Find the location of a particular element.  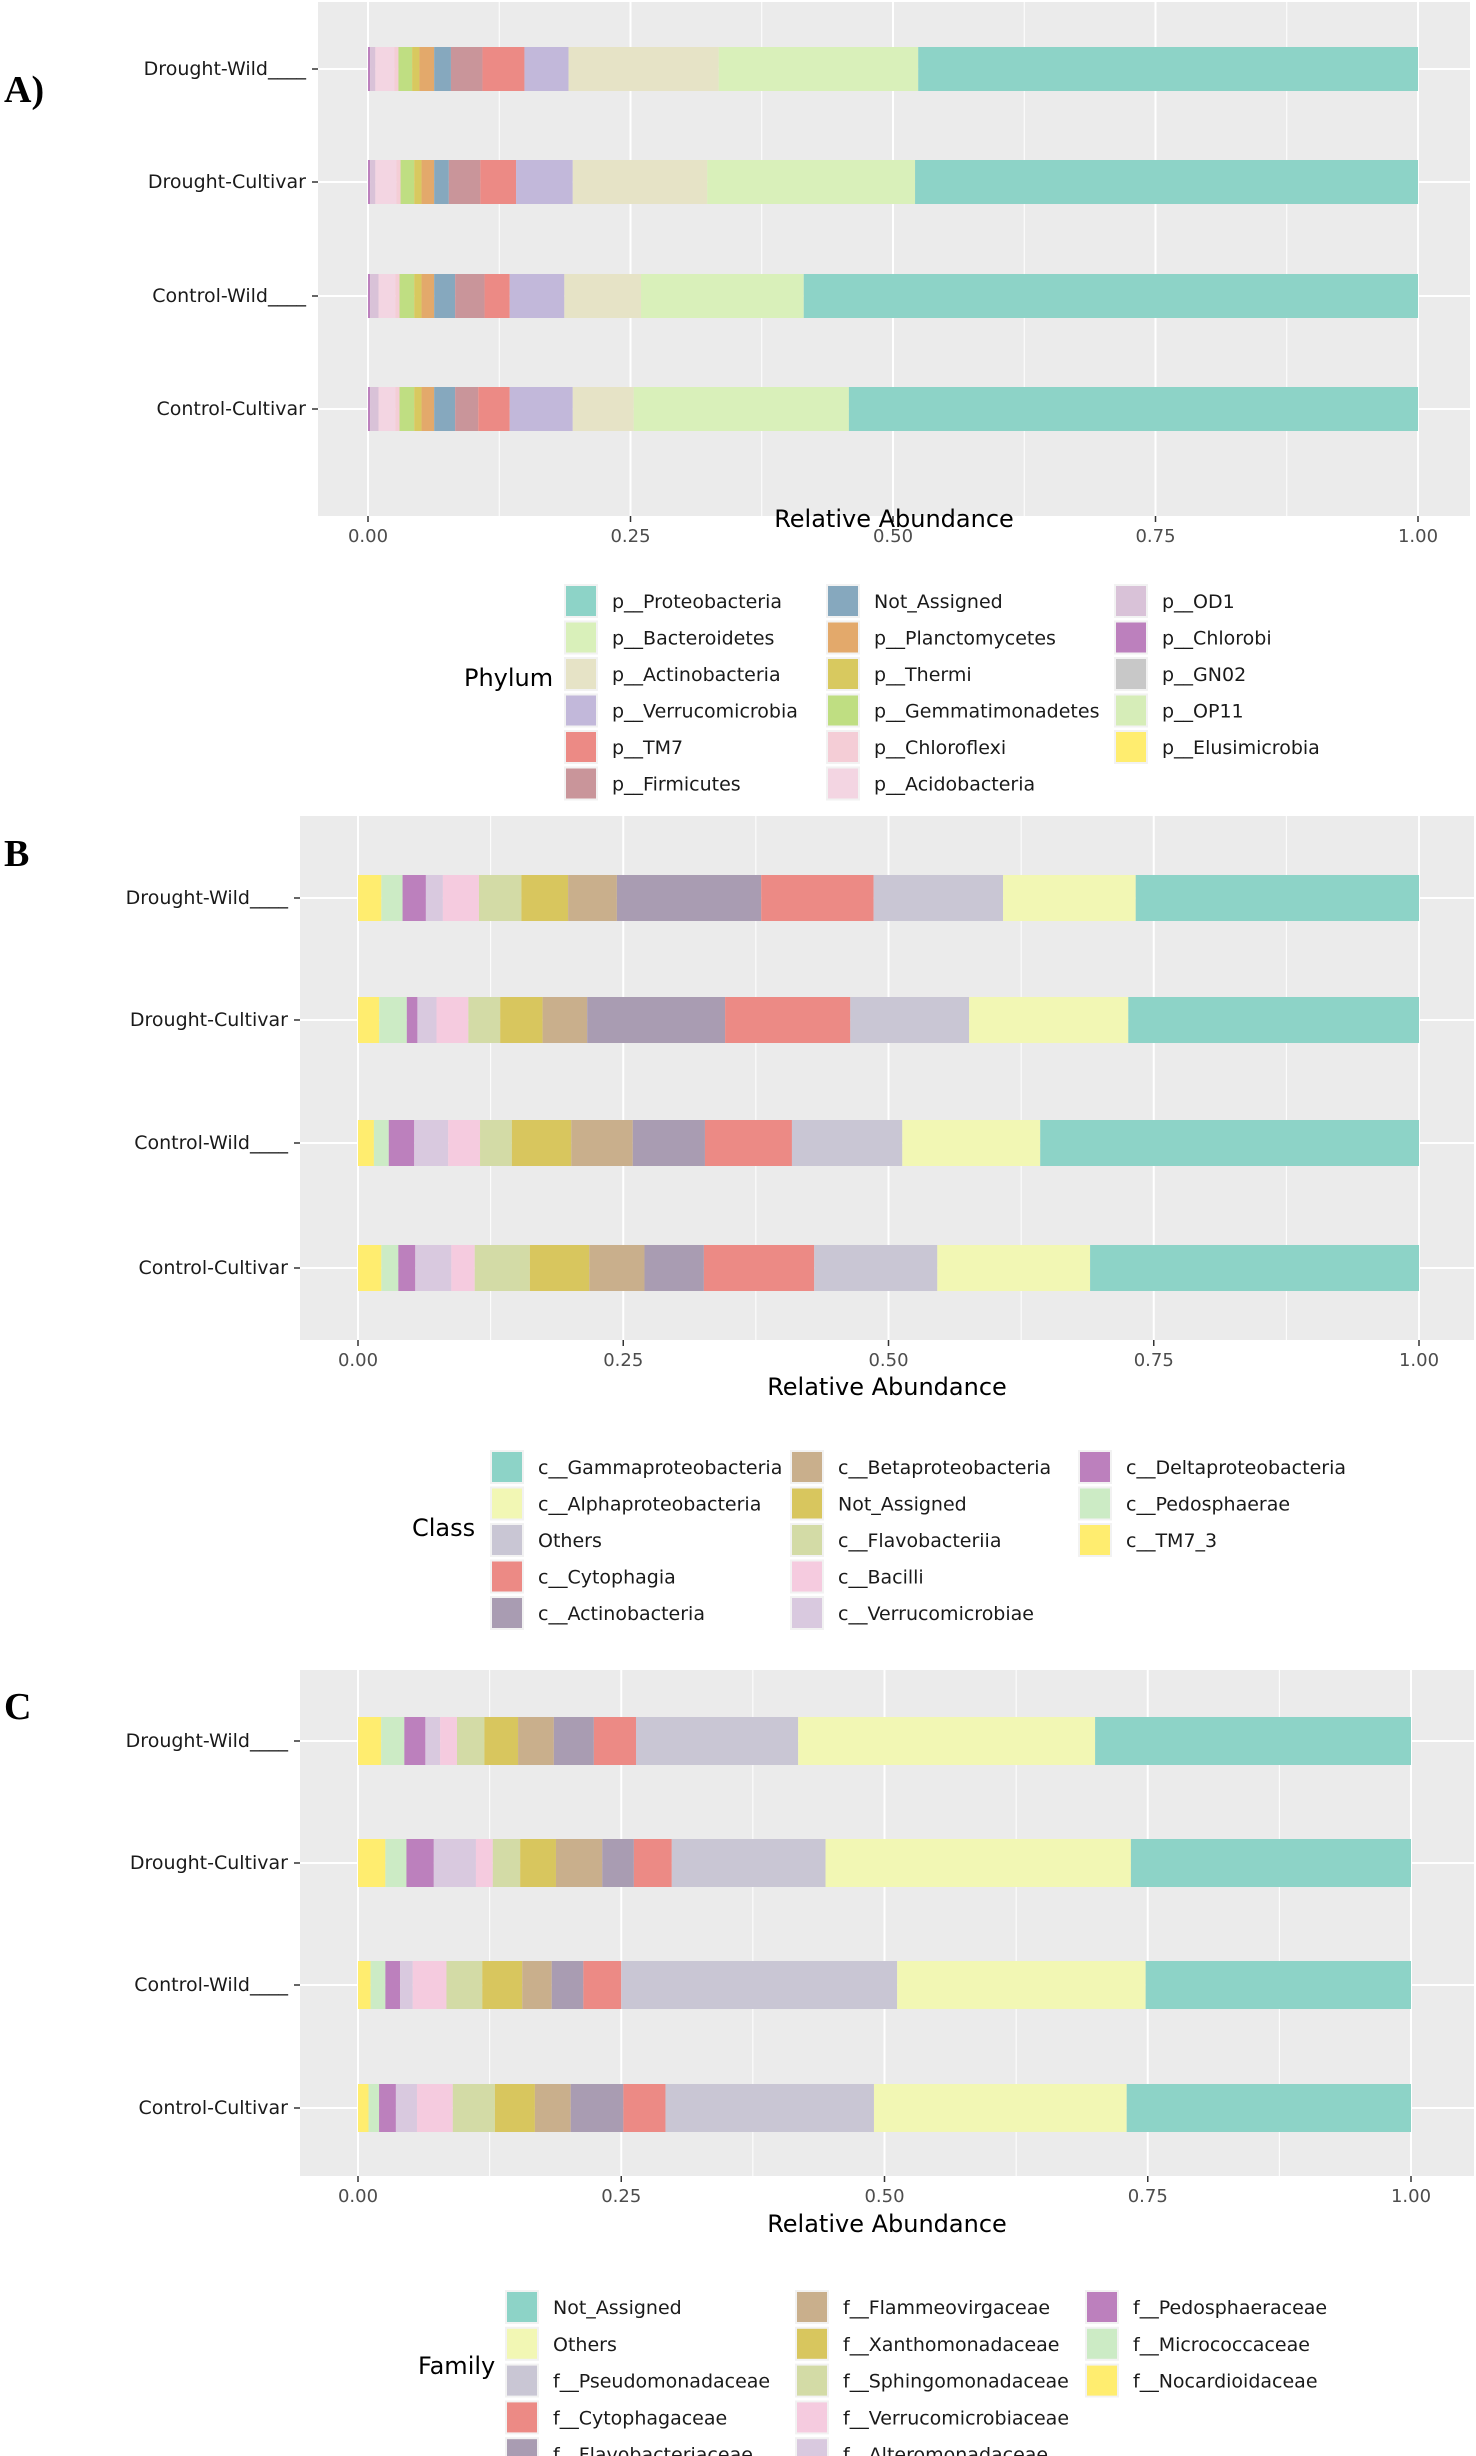

legend-label: p__Planctomycetes is located at coordinates (965, 639).